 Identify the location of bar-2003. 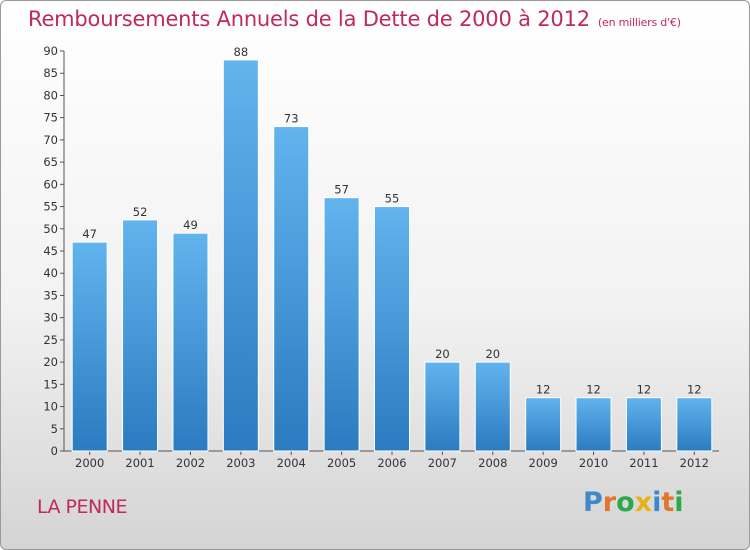
(240, 255).